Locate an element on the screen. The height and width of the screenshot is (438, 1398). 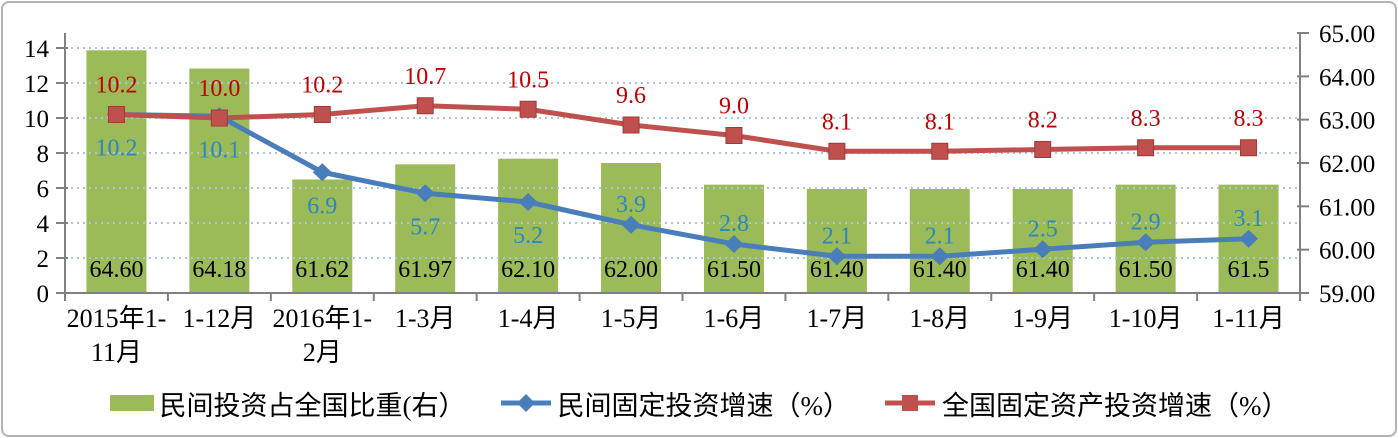
x-category-label: 2015年1- is located at coordinates (117, 318).